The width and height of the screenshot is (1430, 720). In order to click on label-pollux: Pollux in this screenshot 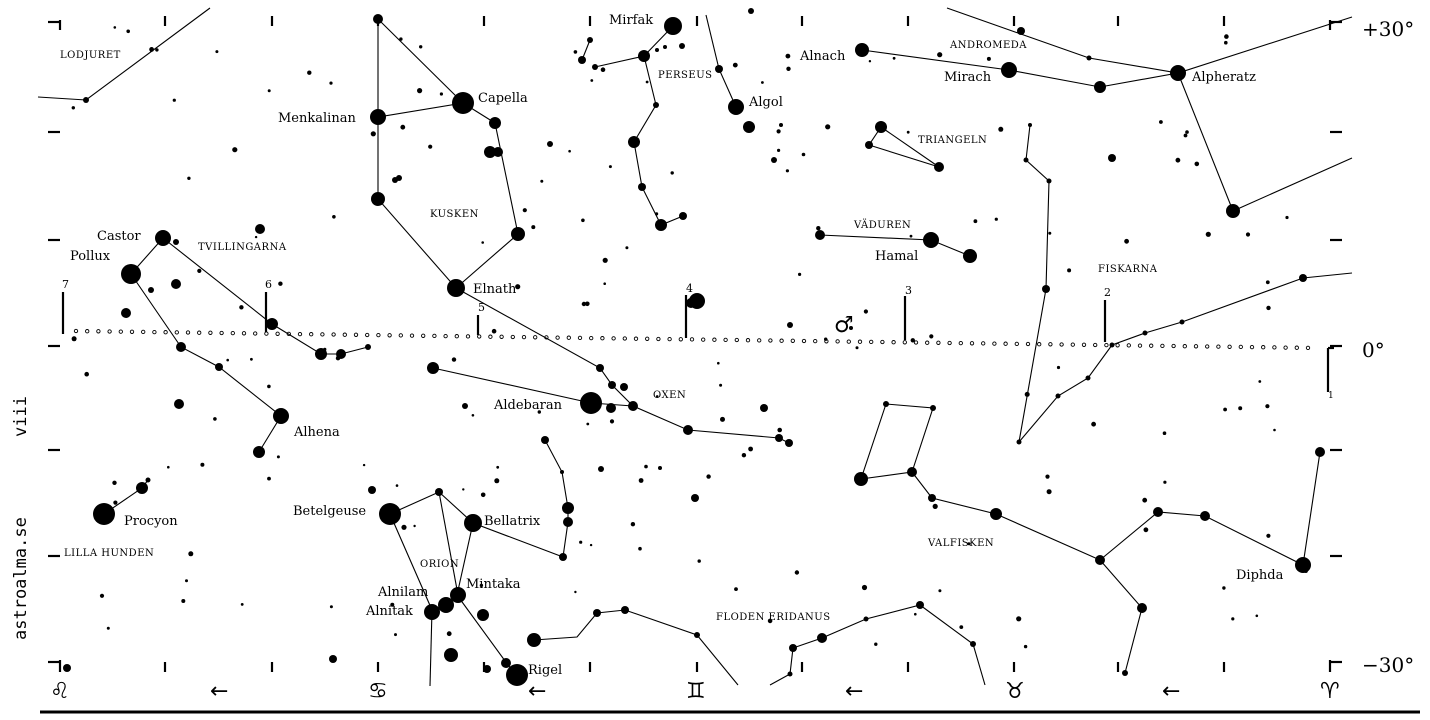, I will do `click(90, 256)`.